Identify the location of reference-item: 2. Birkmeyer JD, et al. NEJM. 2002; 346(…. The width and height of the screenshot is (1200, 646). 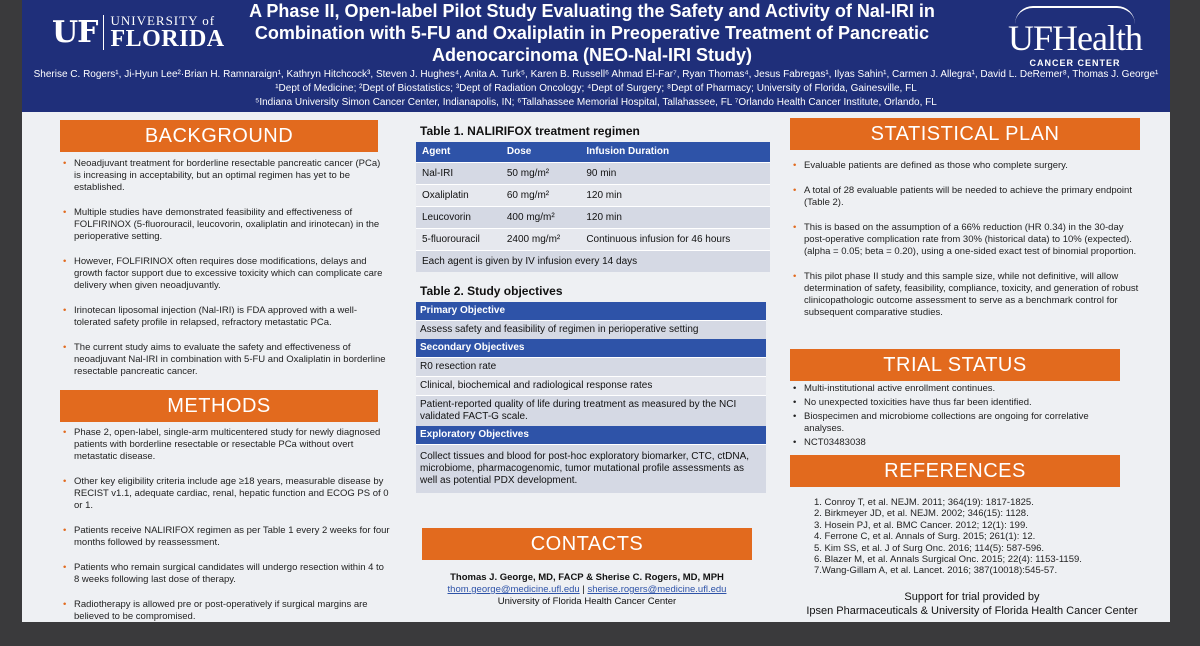
(921, 514).